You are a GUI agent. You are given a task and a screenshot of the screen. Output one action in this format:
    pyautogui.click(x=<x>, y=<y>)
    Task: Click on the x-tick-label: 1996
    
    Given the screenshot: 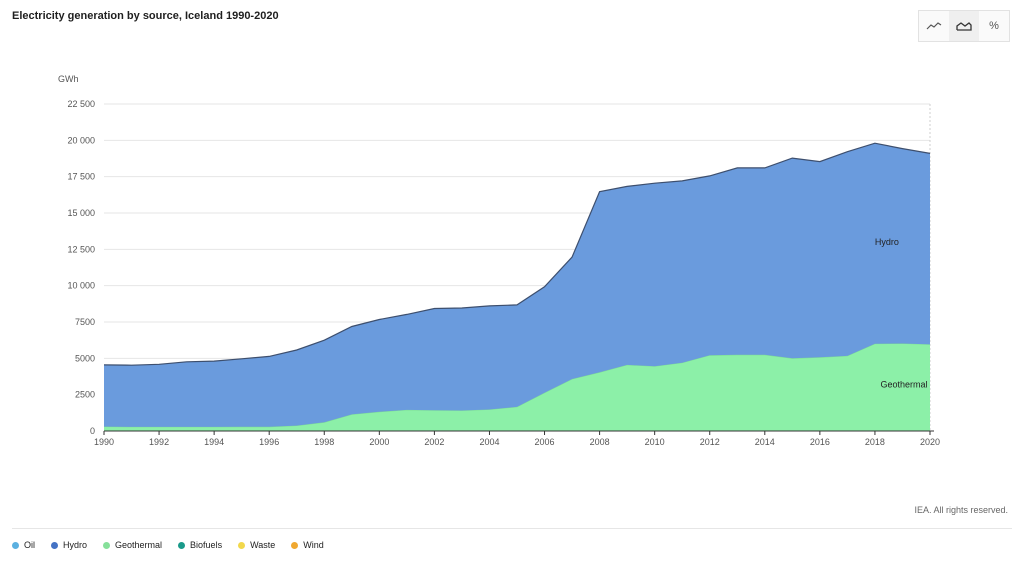 What is the action you would take?
    pyautogui.click(x=269, y=442)
    